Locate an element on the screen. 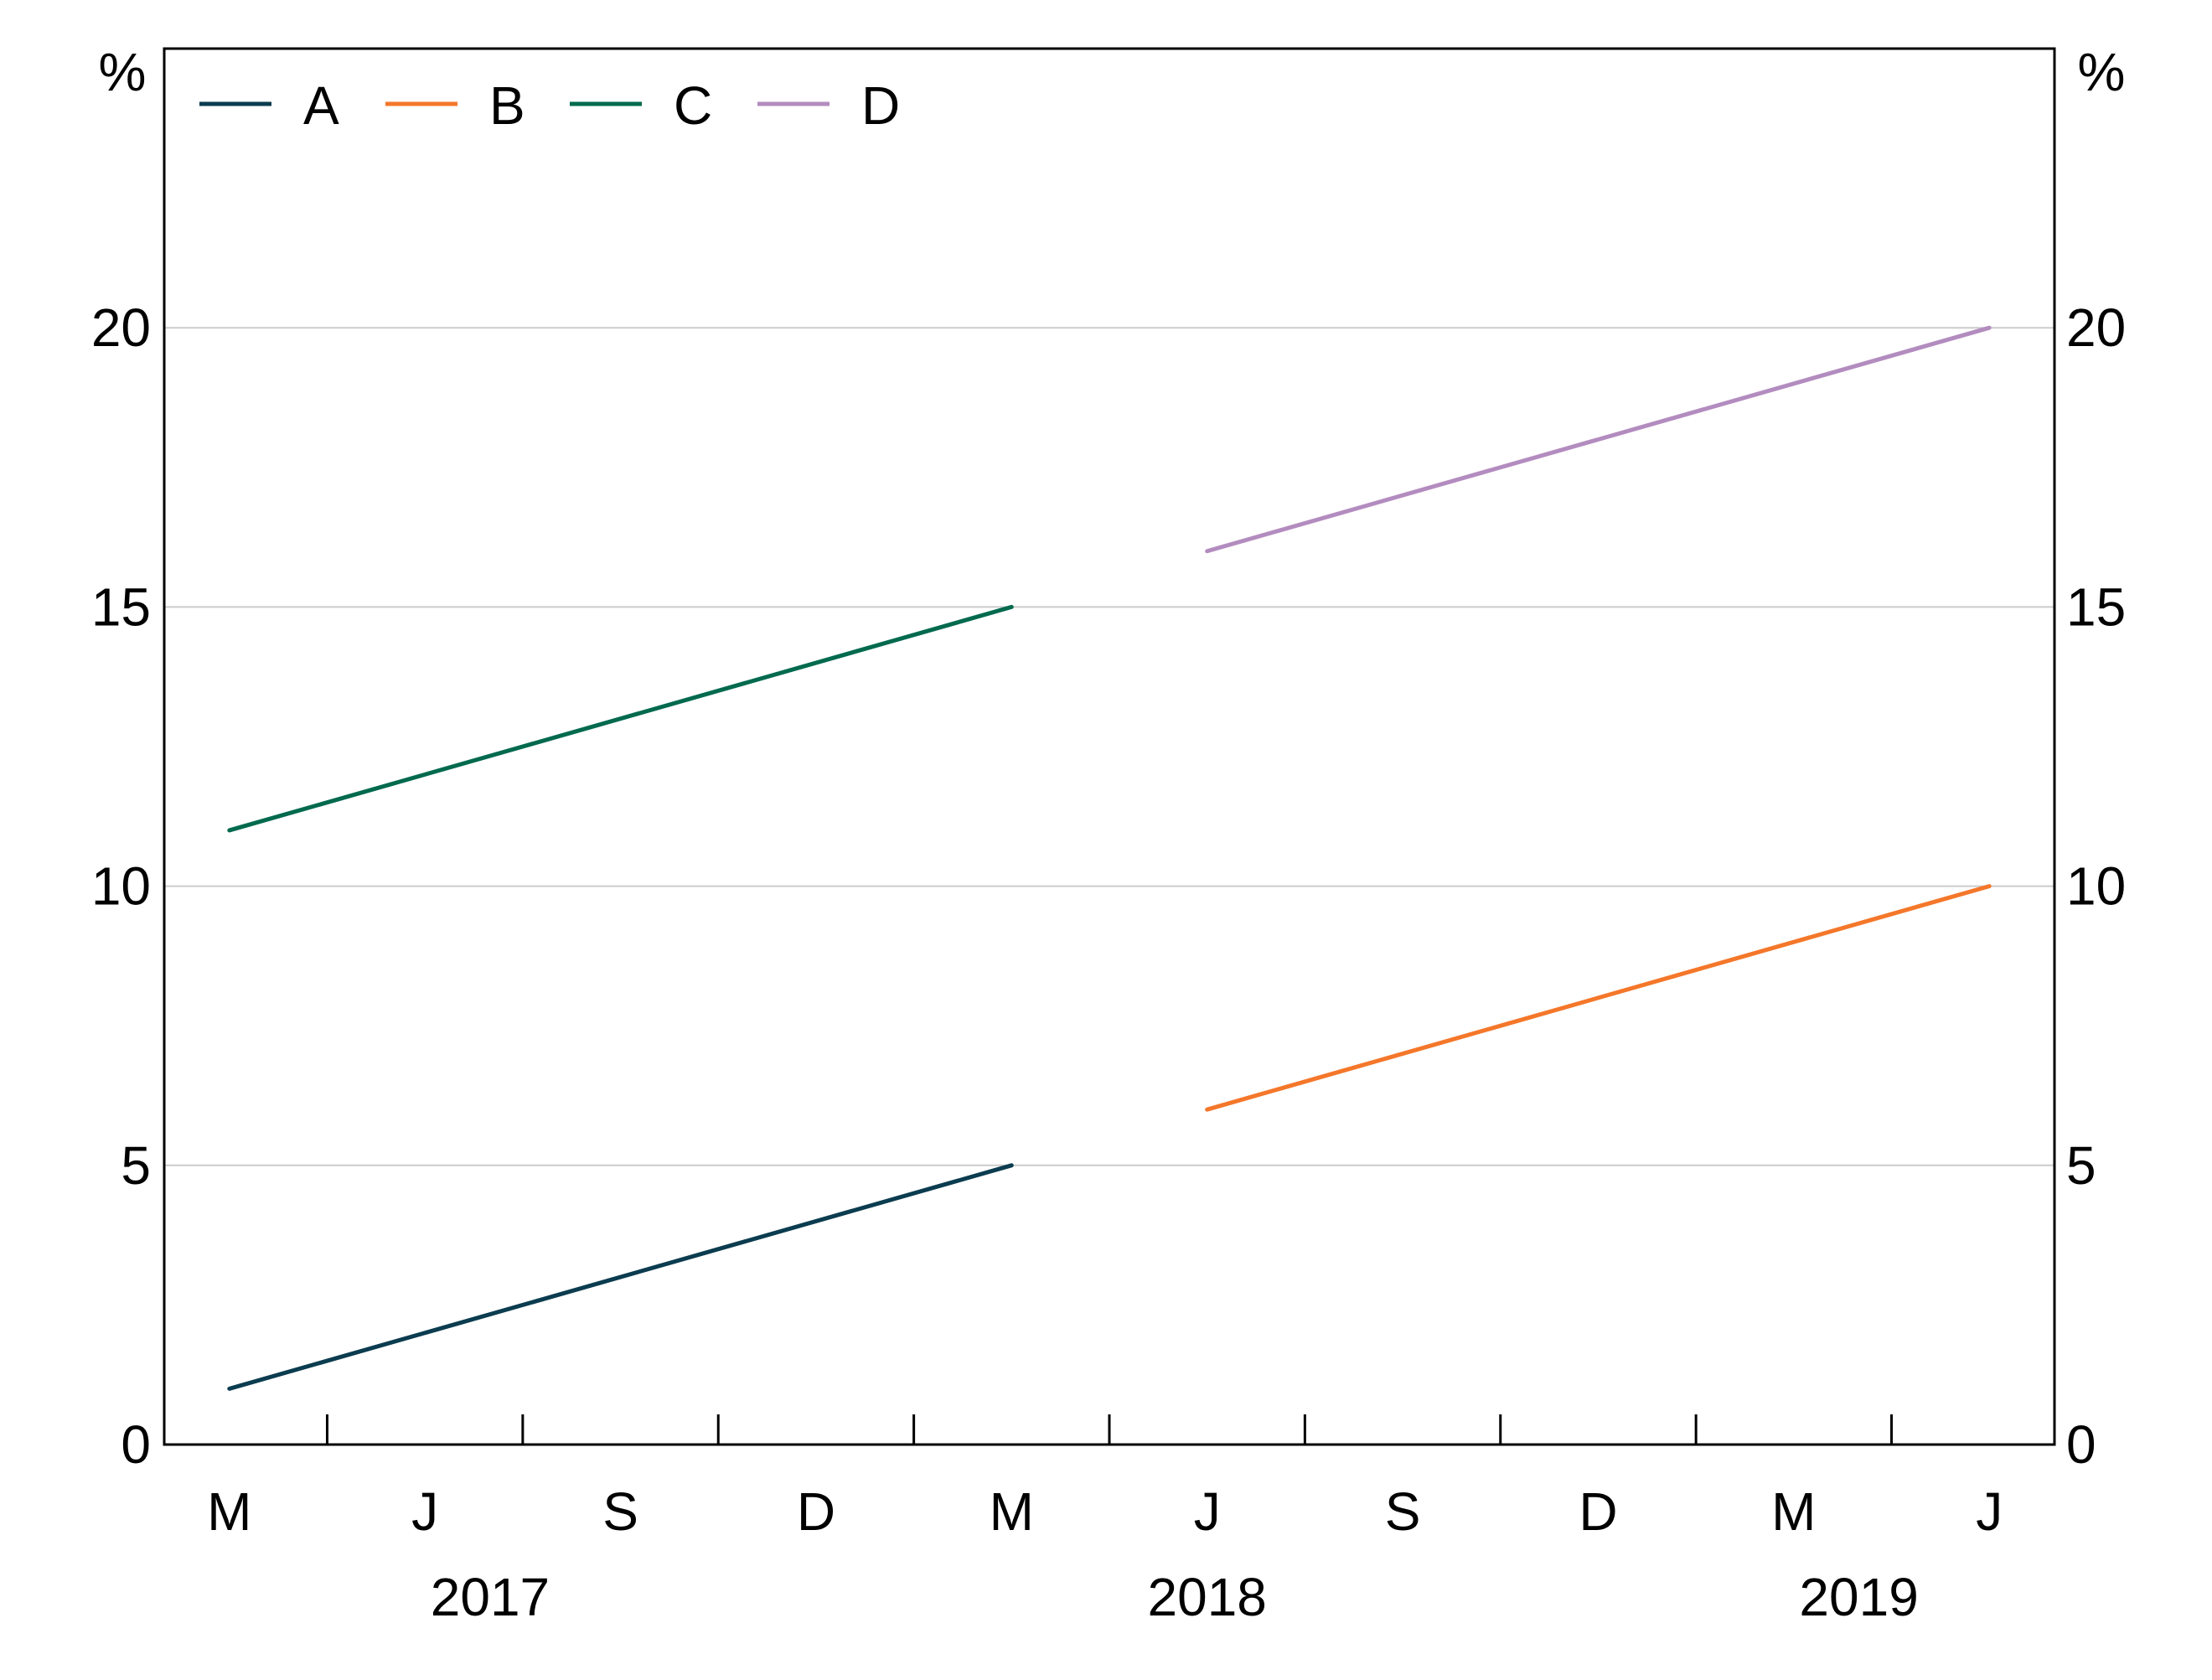 This screenshot has width=2212, height=1680. y-axis-right-unit: % is located at coordinates (2102, 72).